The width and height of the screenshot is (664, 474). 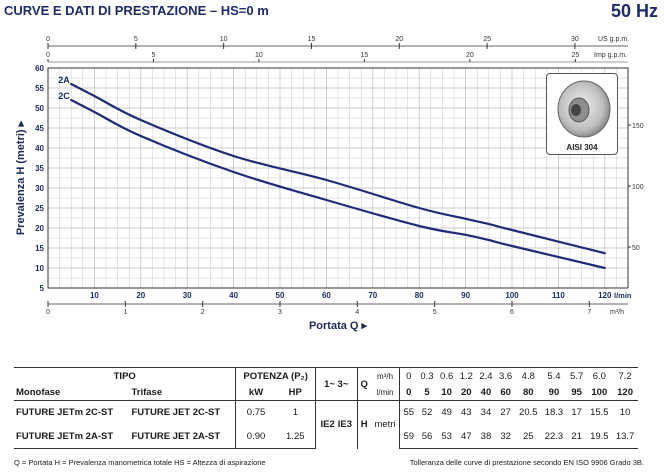 I want to click on h-cell: 22.3, so click(x=554, y=436).